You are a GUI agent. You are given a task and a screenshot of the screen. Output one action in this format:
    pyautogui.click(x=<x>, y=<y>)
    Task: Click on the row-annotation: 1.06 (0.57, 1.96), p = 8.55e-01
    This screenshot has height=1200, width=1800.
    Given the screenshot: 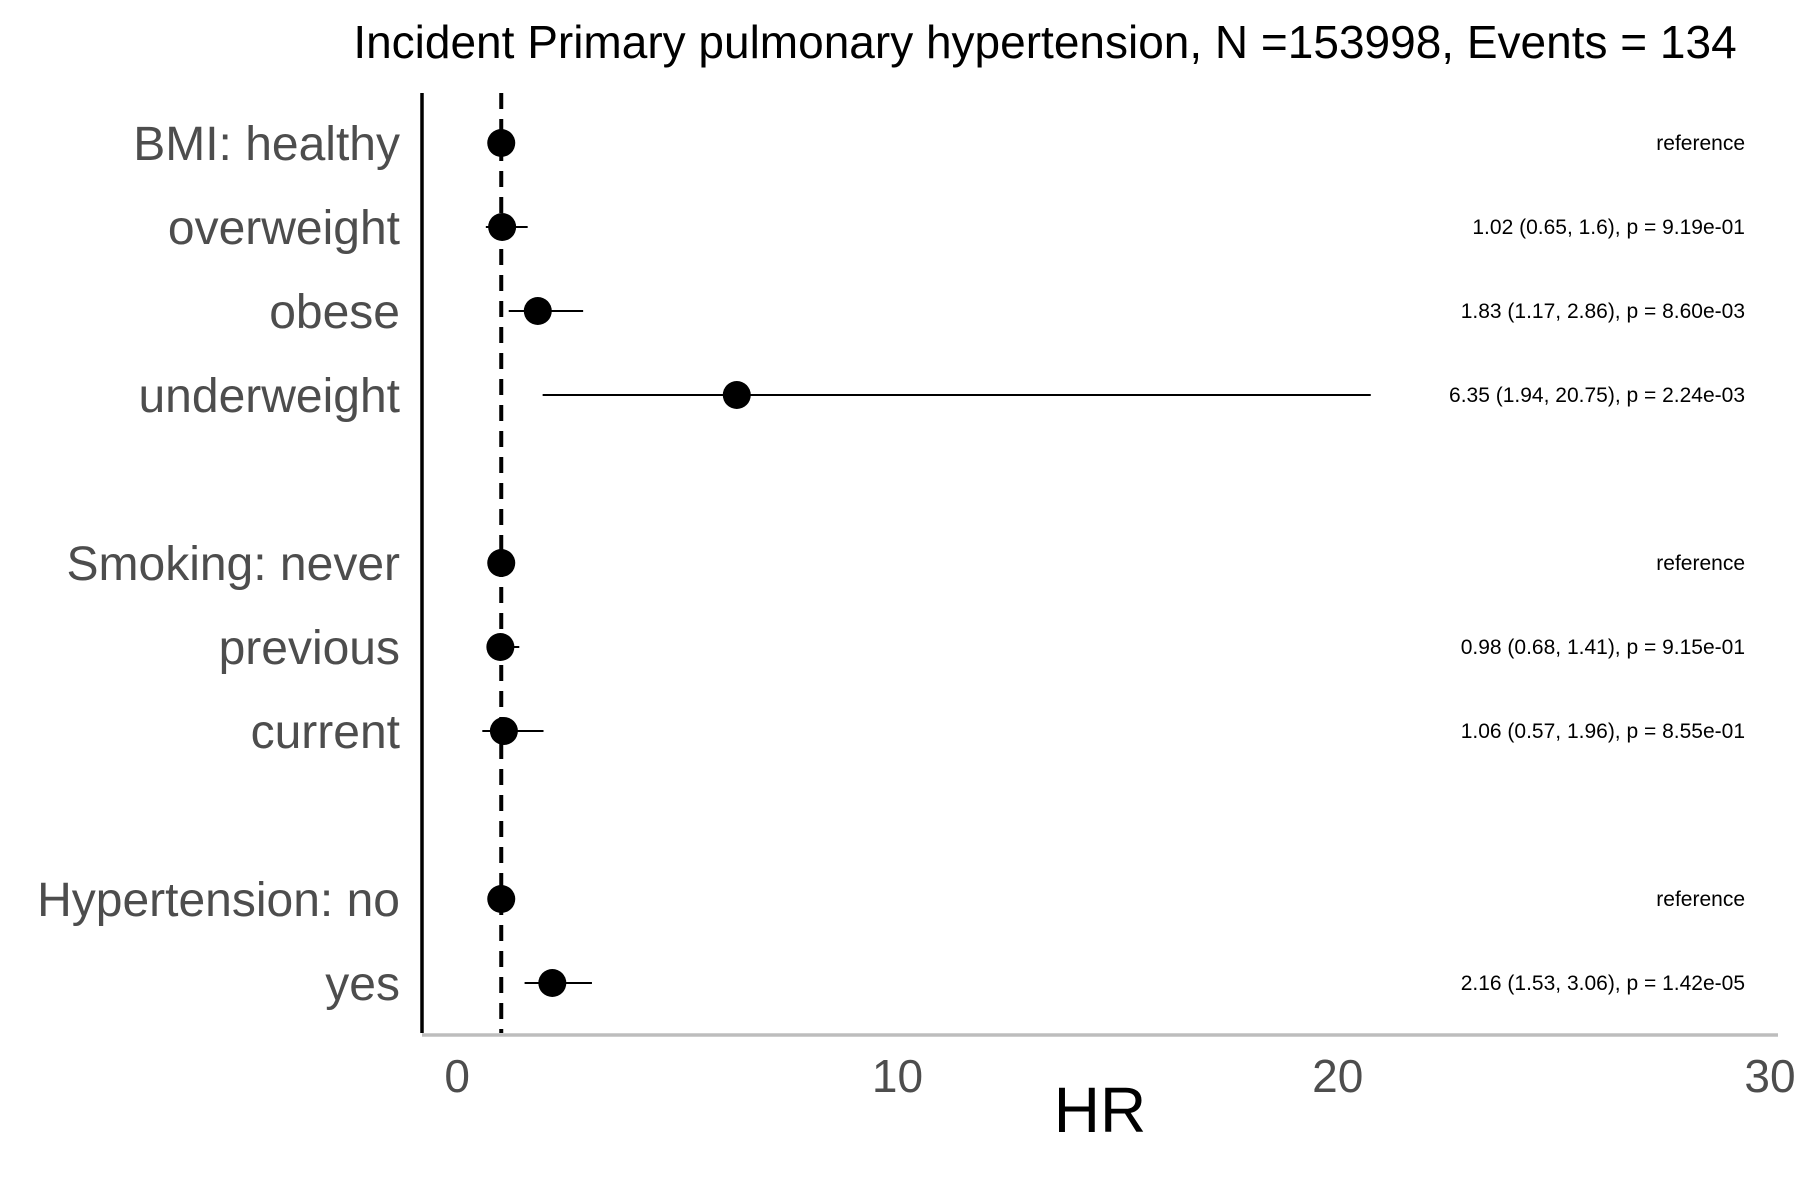 What is the action you would take?
    pyautogui.click(x=1603, y=731)
    